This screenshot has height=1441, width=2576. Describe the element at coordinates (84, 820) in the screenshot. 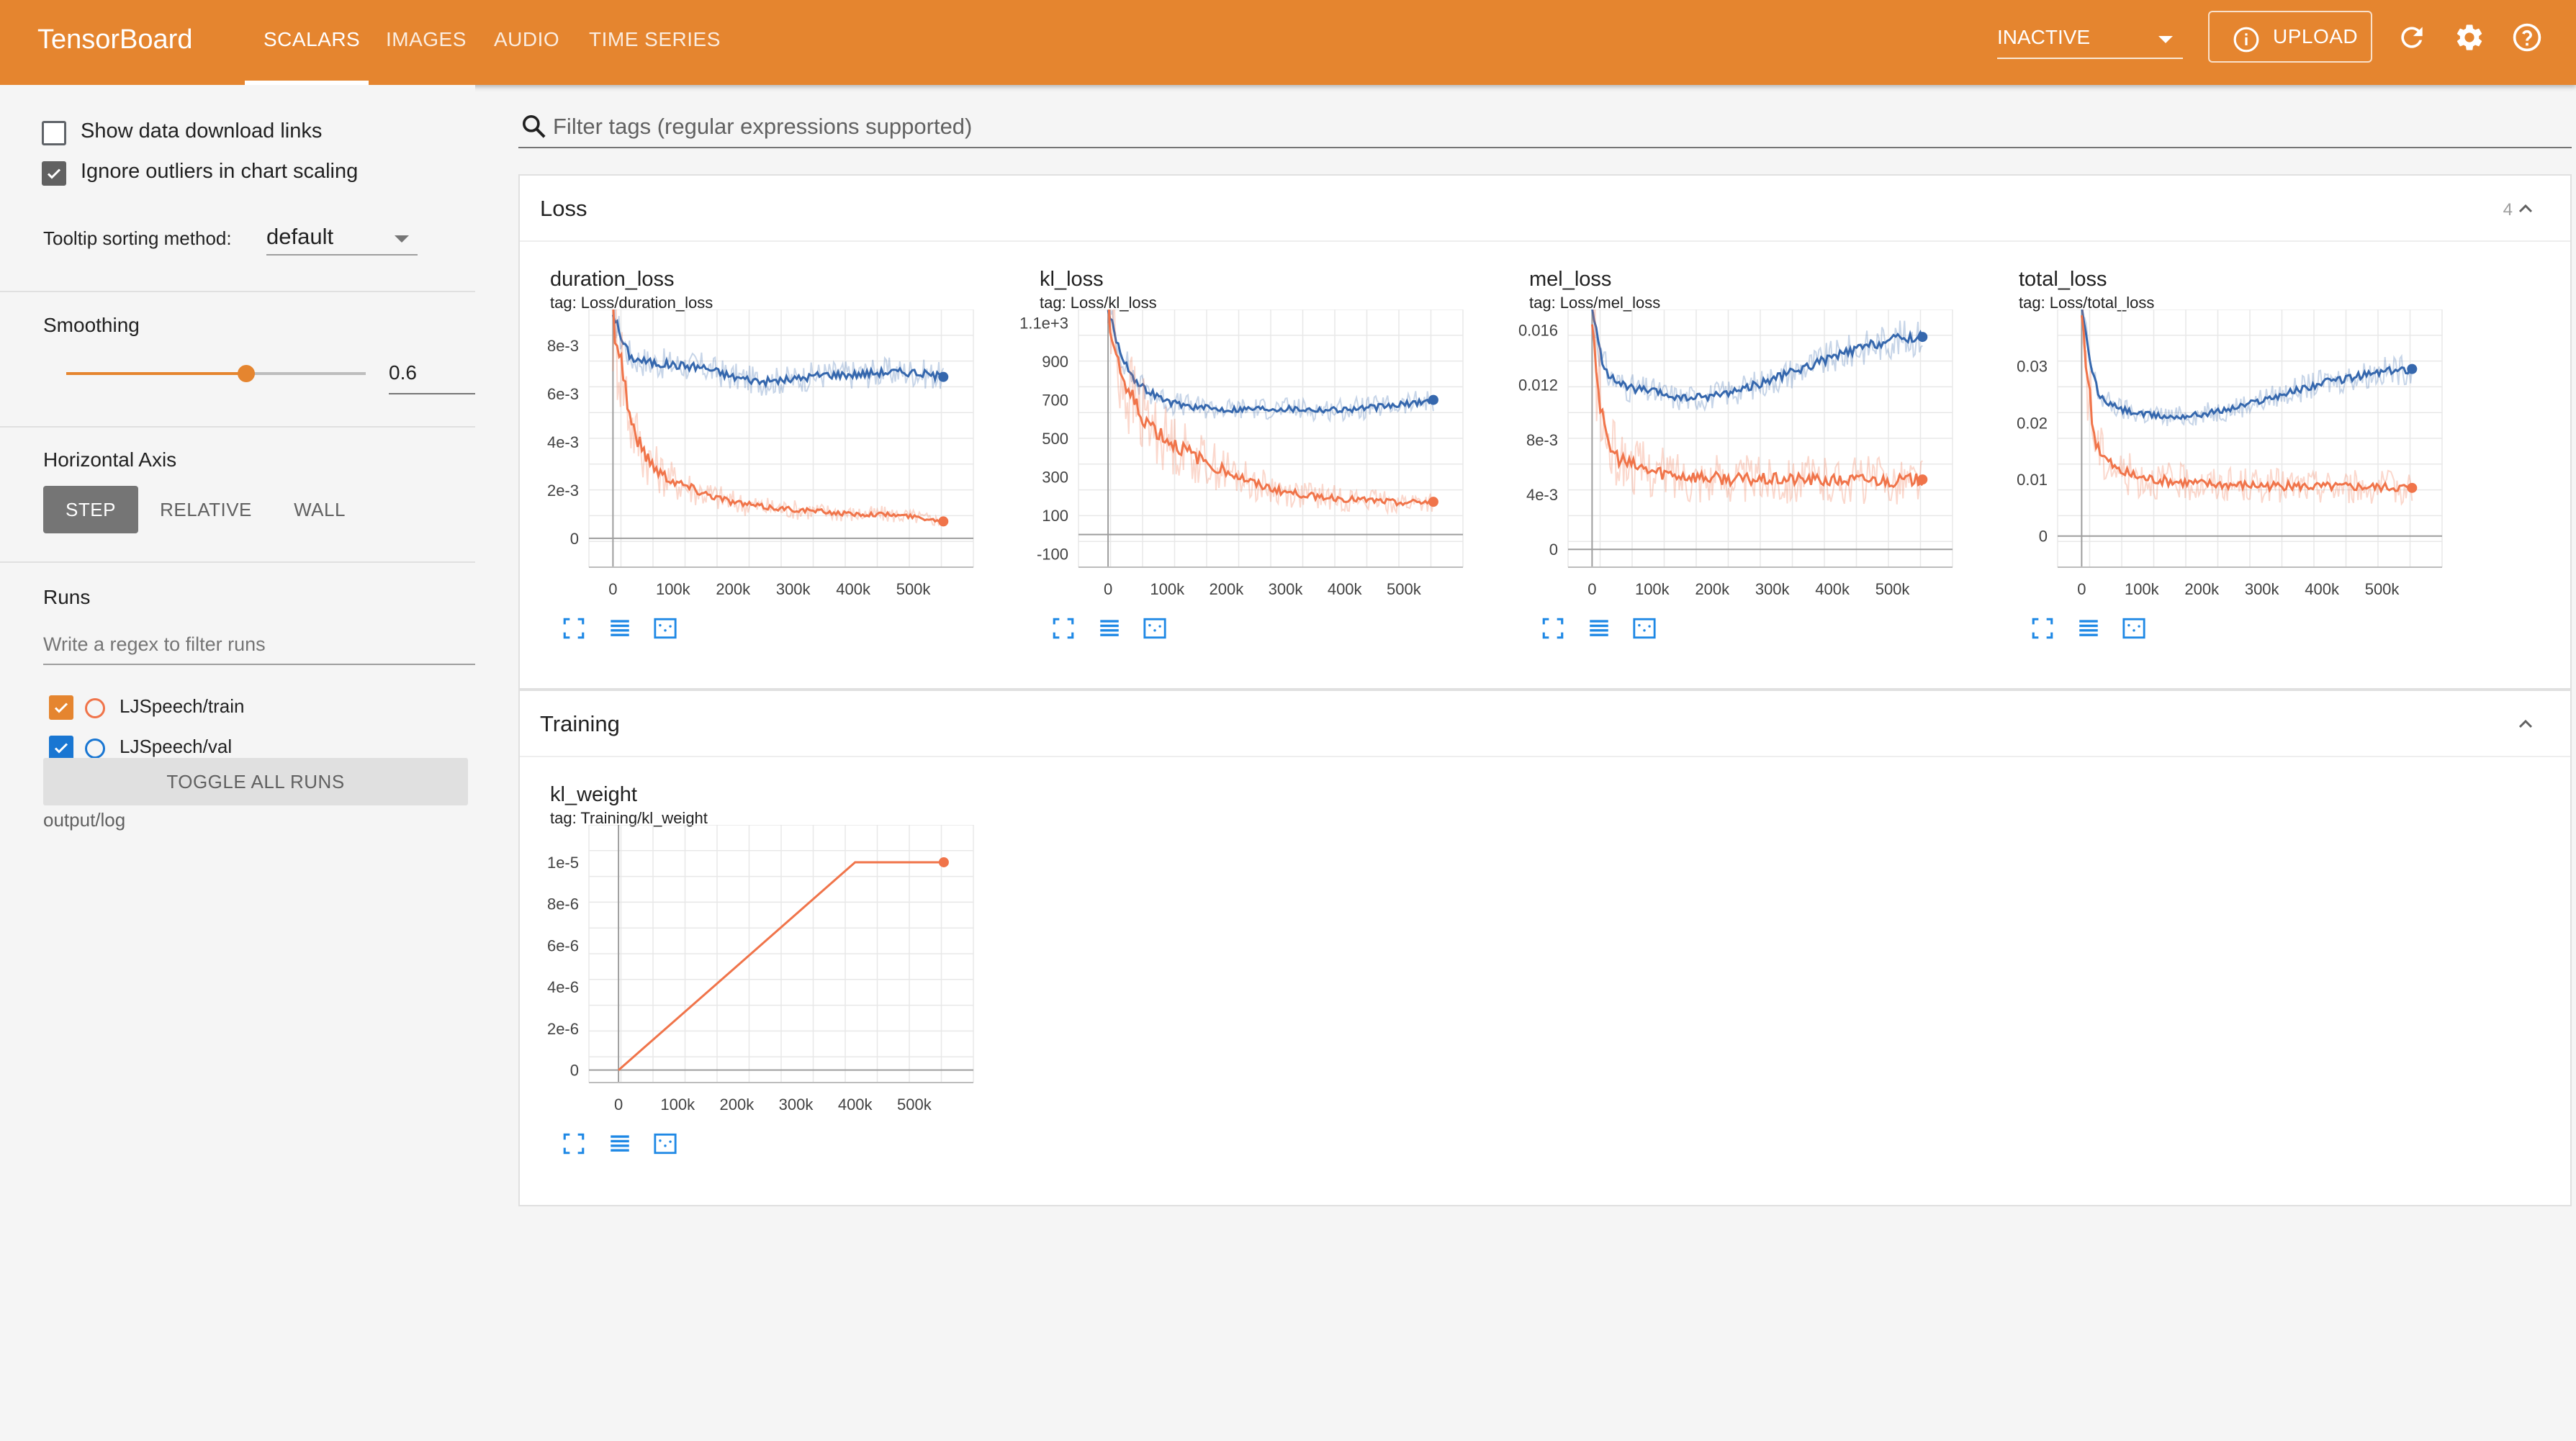

I see `logdir-label: output/log` at that location.